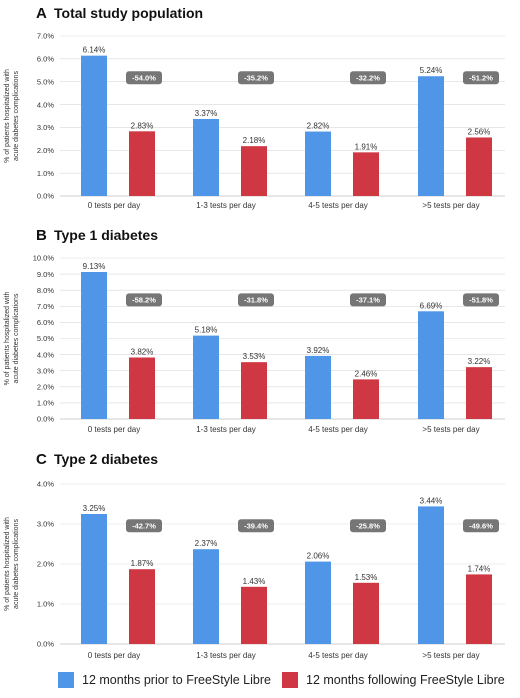 Image resolution: width=520 pixels, height=698 pixels. What do you see at coordinates (206, 113) in the screenshot?
I see `data-label-prior: 3.37%` at bounding box center [206, 113].